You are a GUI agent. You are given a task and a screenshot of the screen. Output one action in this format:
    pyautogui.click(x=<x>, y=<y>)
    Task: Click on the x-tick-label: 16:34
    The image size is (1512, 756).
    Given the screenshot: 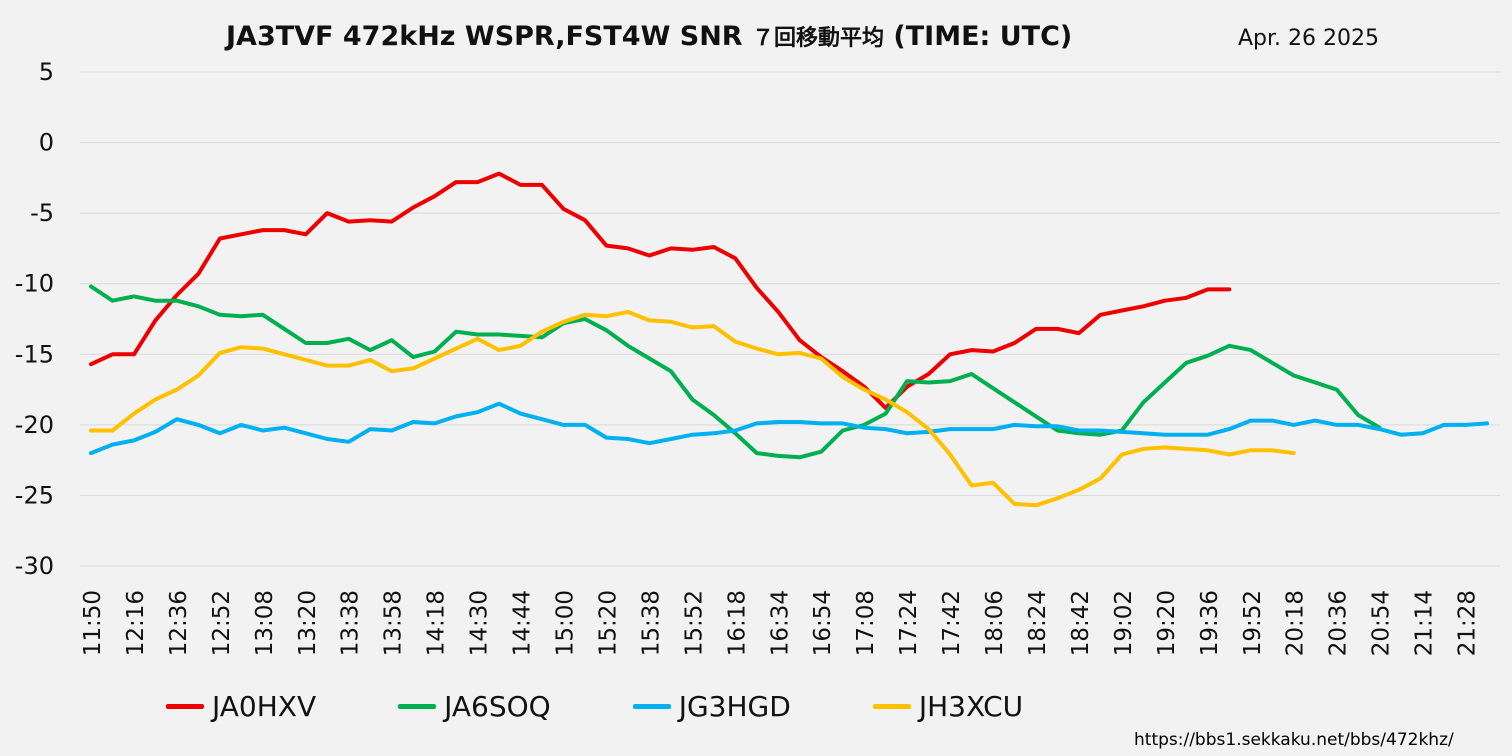 What is the action you would take?
    pyautogui.click(x=780, y=623)
    